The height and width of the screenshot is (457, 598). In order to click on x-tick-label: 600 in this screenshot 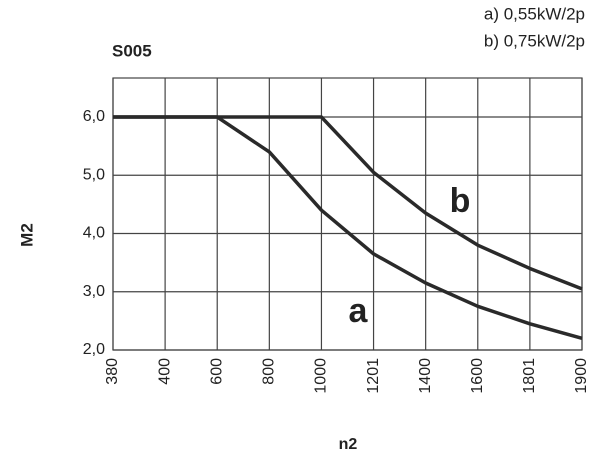, I will do `click(216, 371)`.